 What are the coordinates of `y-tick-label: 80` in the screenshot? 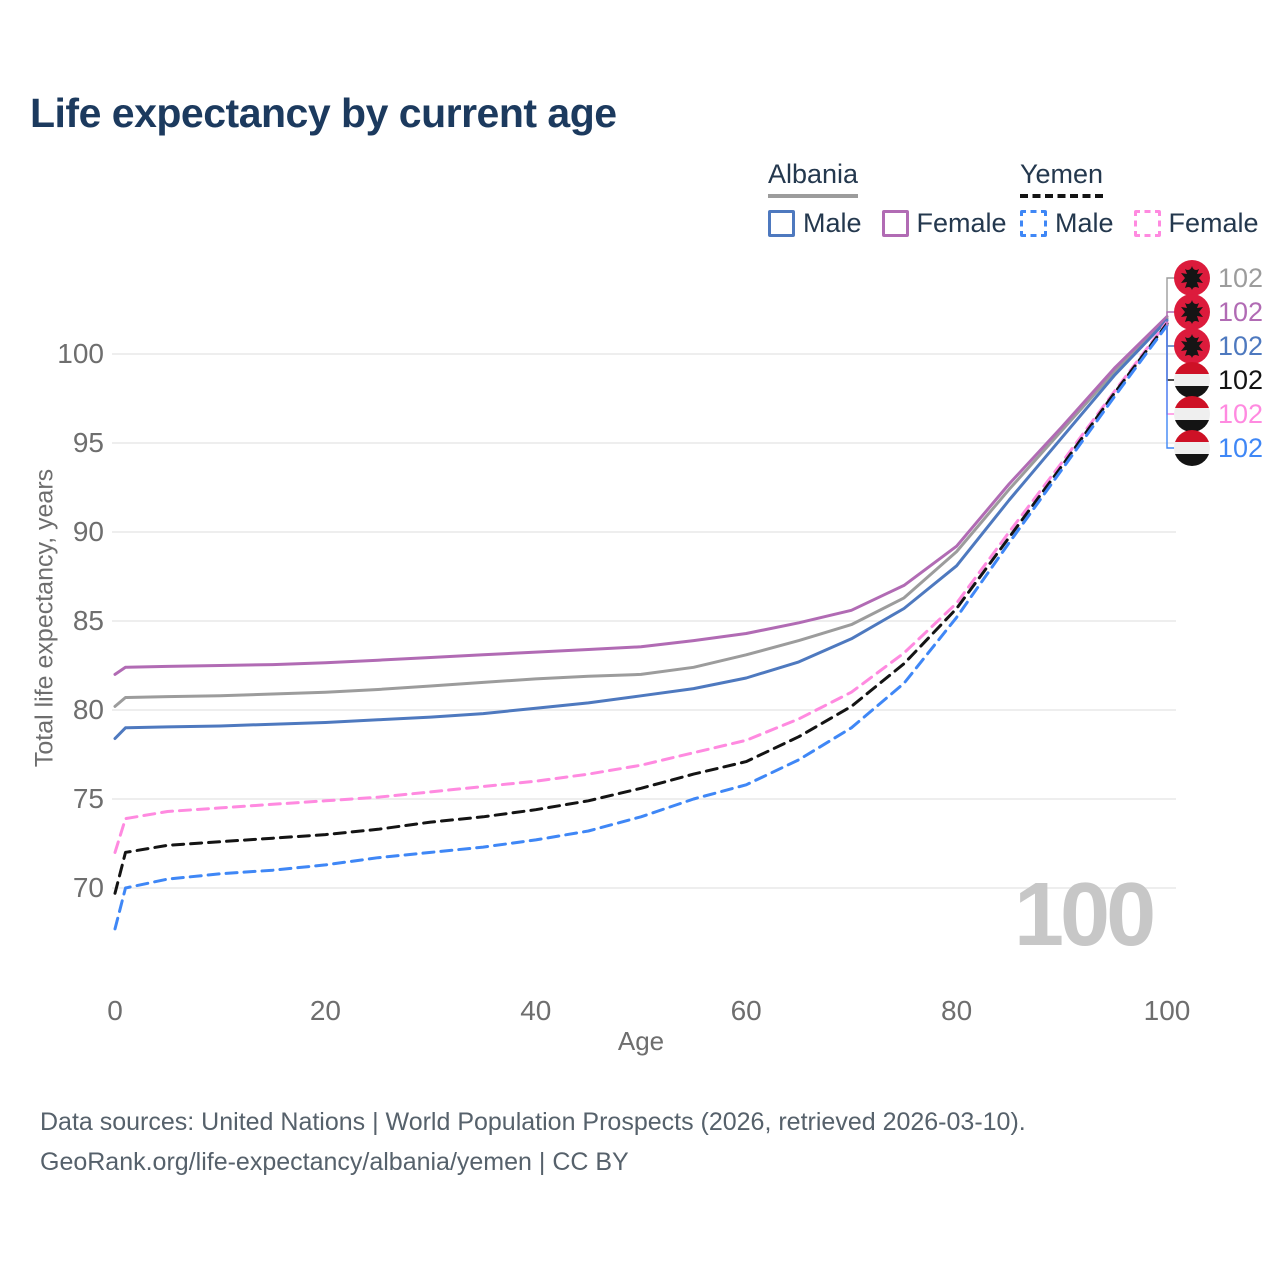 It's located at (88, 709).